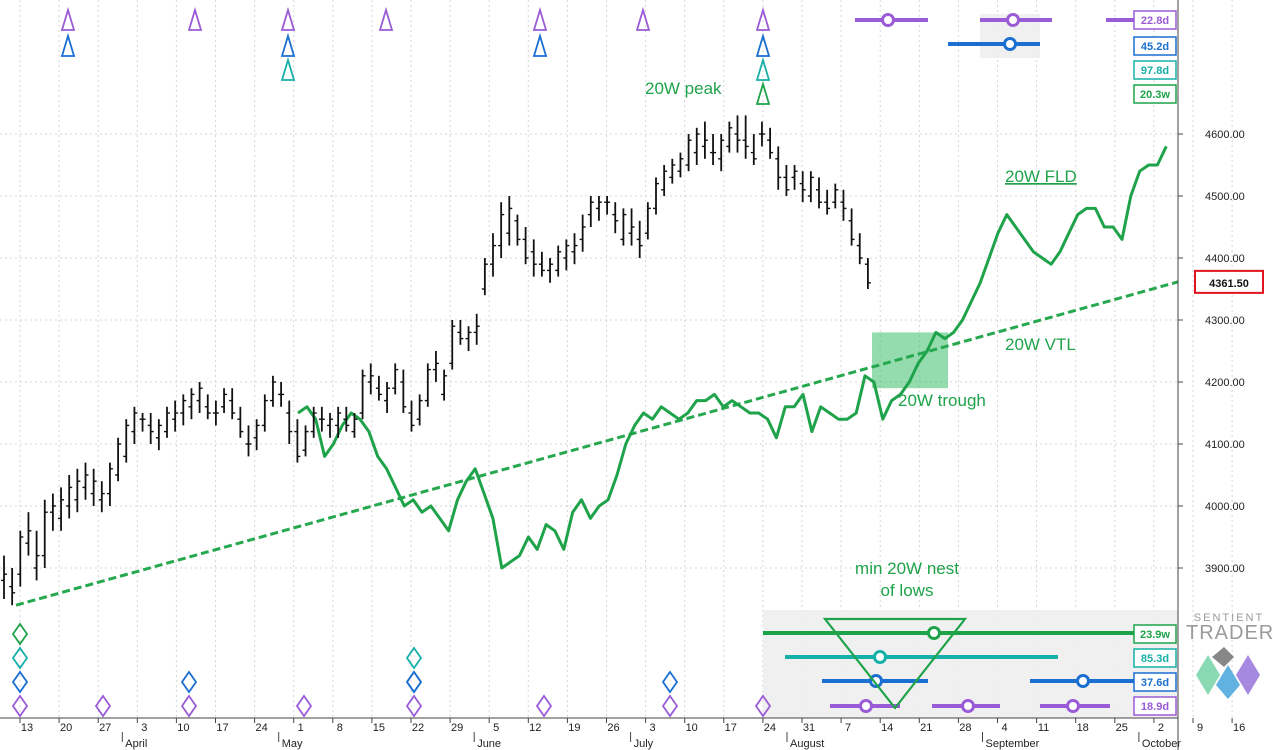  What do you see at coordinates (66, 728) in the screenshot?
I see `x-tick-label: 20` at bounding box center [66, 728].